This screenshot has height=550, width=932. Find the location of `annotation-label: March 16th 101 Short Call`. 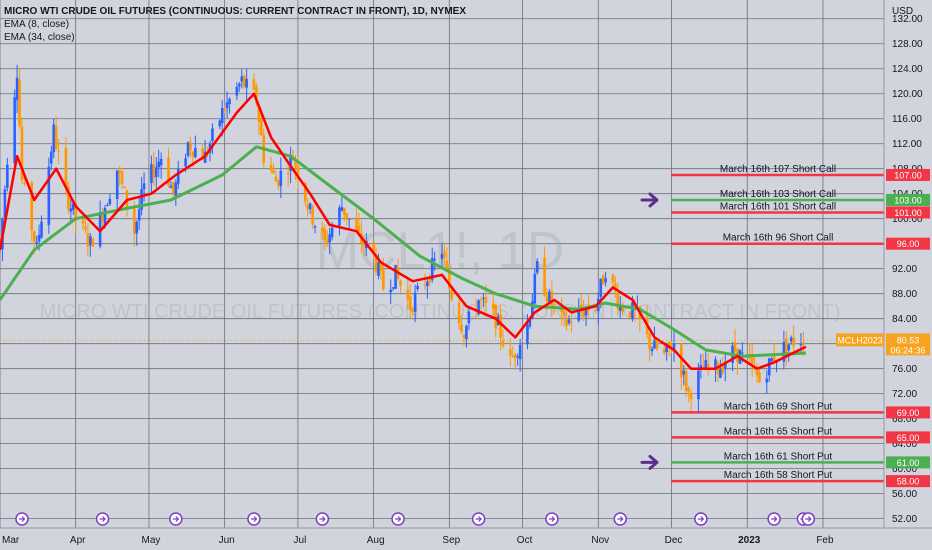

annotation-label: March 16th 101 Short Call is located at coordinates (778, 206).